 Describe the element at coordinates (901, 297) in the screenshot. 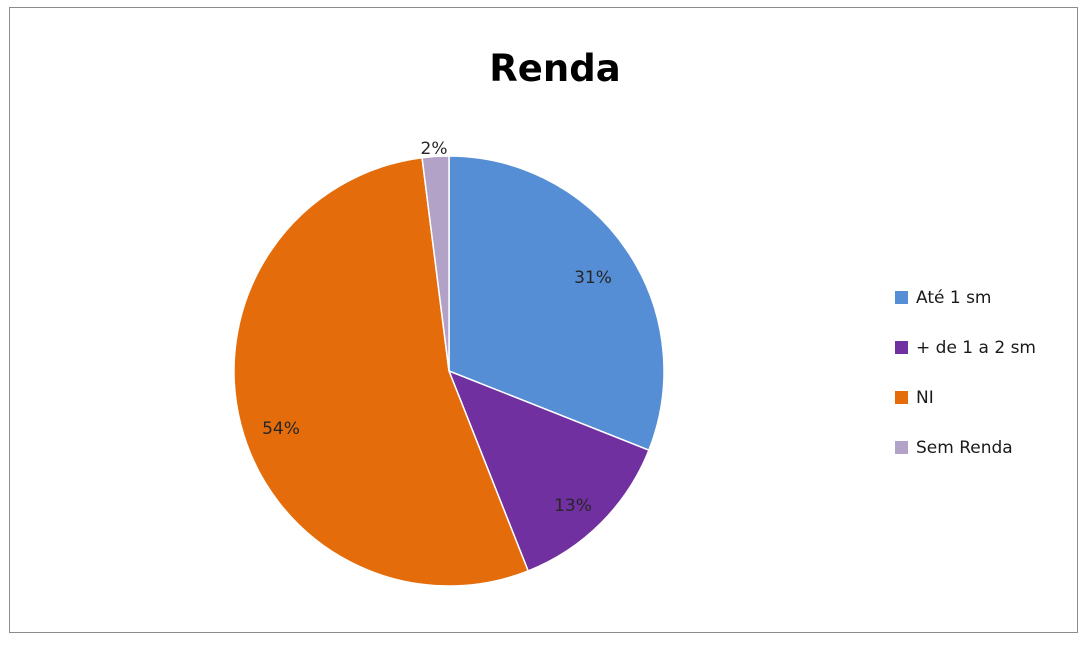

I see `legend-swatch-ate-1-sm` at that location.